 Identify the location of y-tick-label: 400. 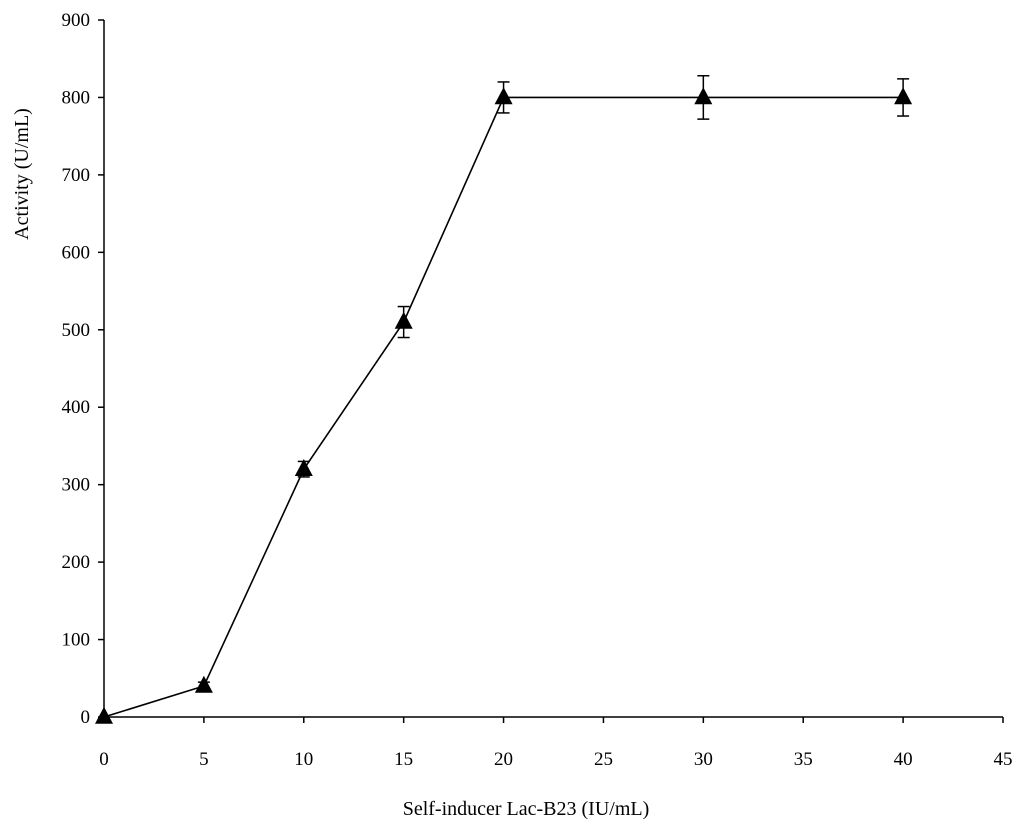
(76, 407).